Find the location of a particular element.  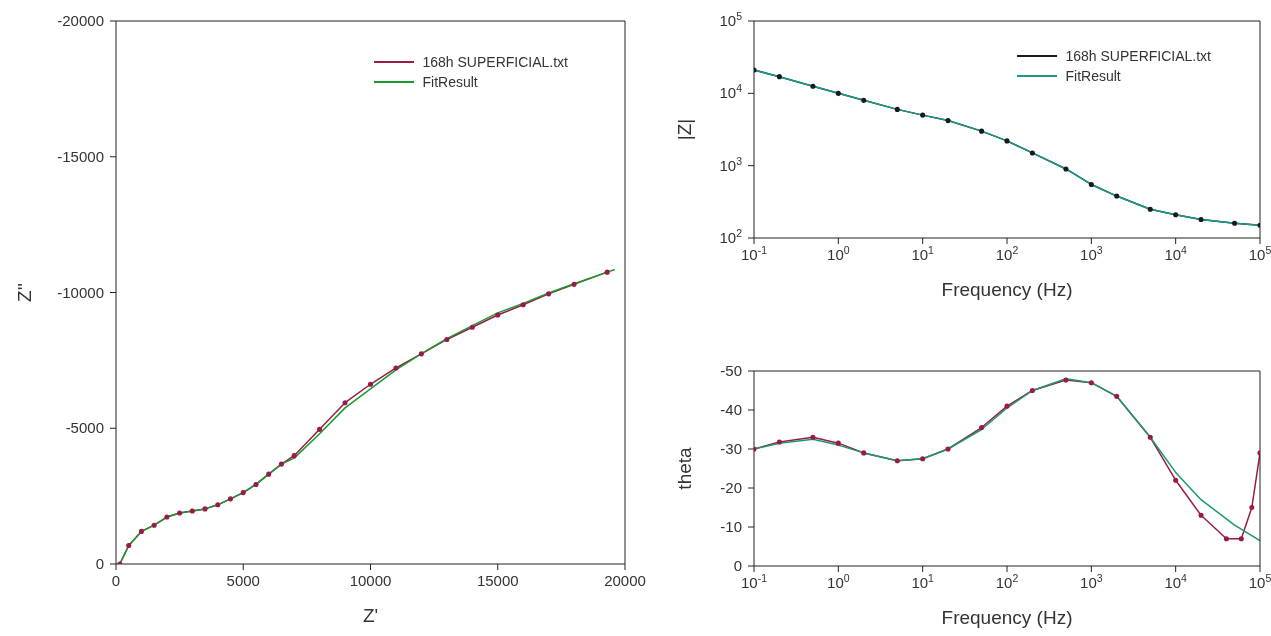

y-tick-label: 10$^{2}$ is located at coordinates (731, 236).